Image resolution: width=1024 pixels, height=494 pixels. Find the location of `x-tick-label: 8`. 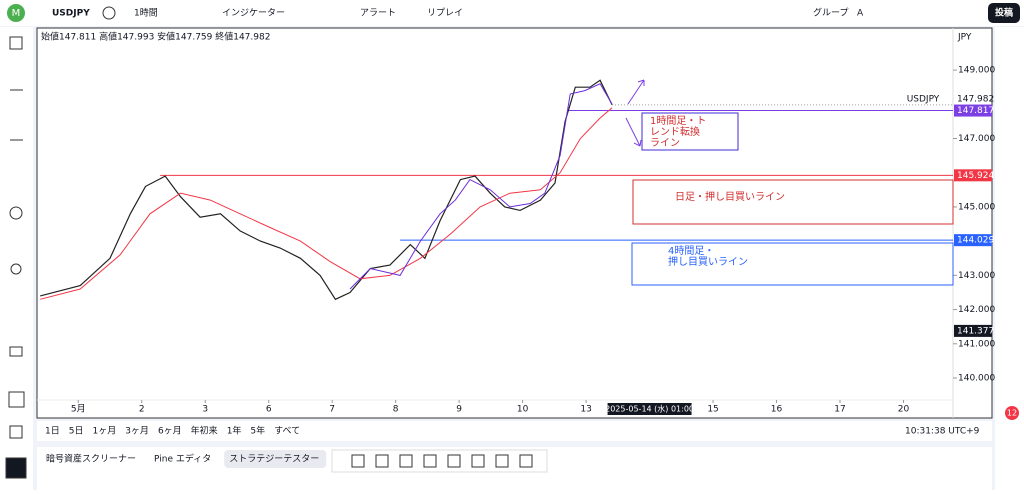

x-tick-label: 8 is located at coordinates (396, 410).